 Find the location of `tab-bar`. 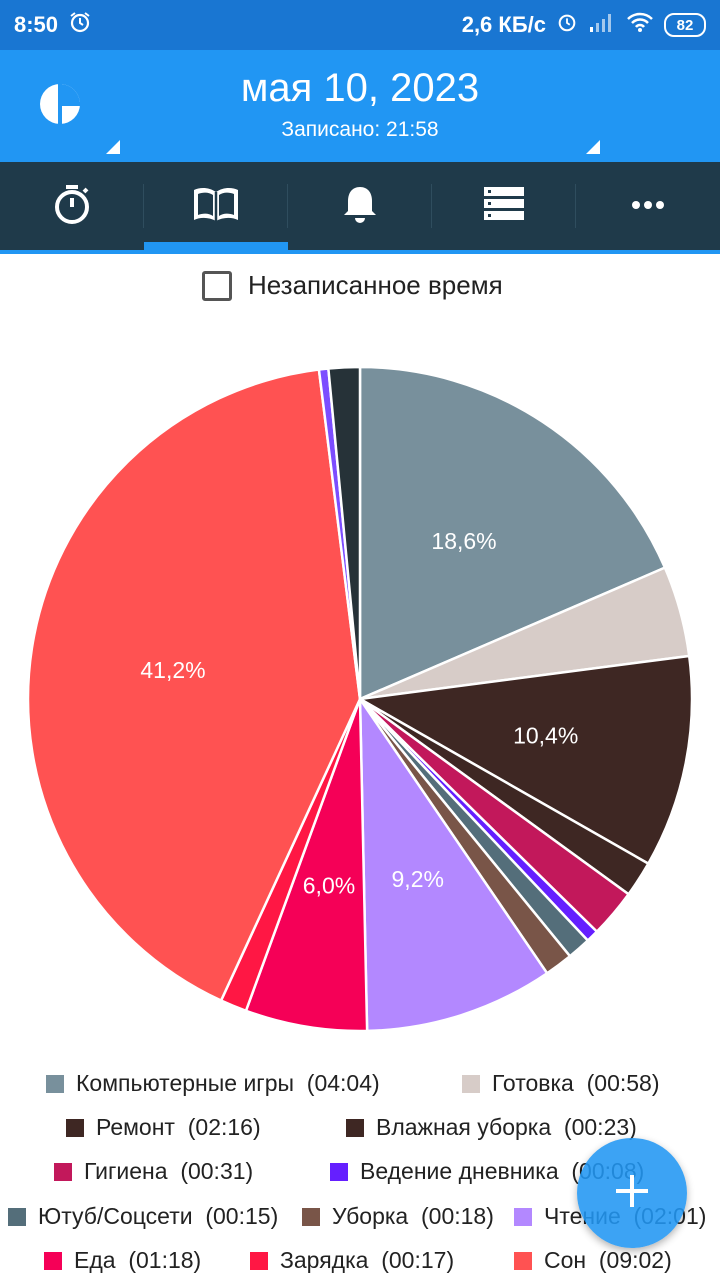

tab-bar is located at coordinates (360, 206).